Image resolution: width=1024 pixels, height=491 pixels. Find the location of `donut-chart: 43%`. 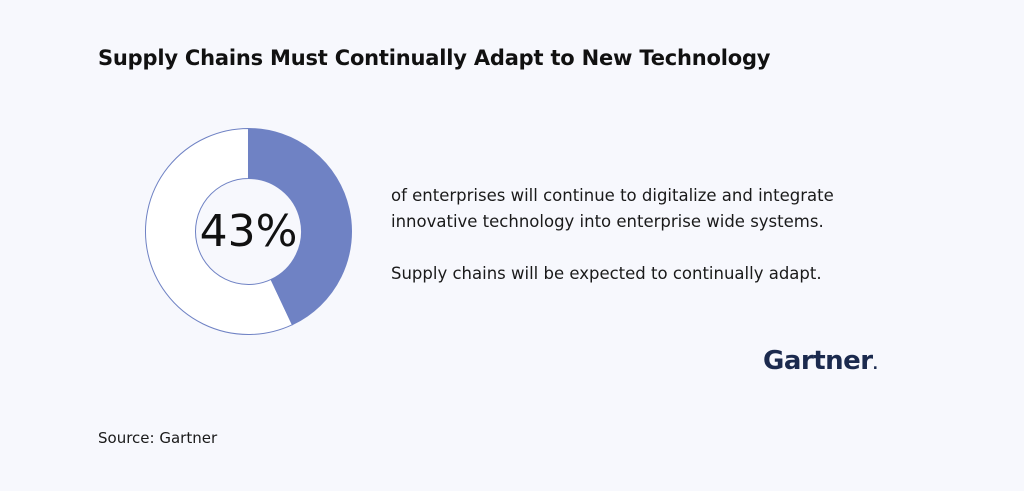

donut-chart: 43% is located at coordinates (248, 231).